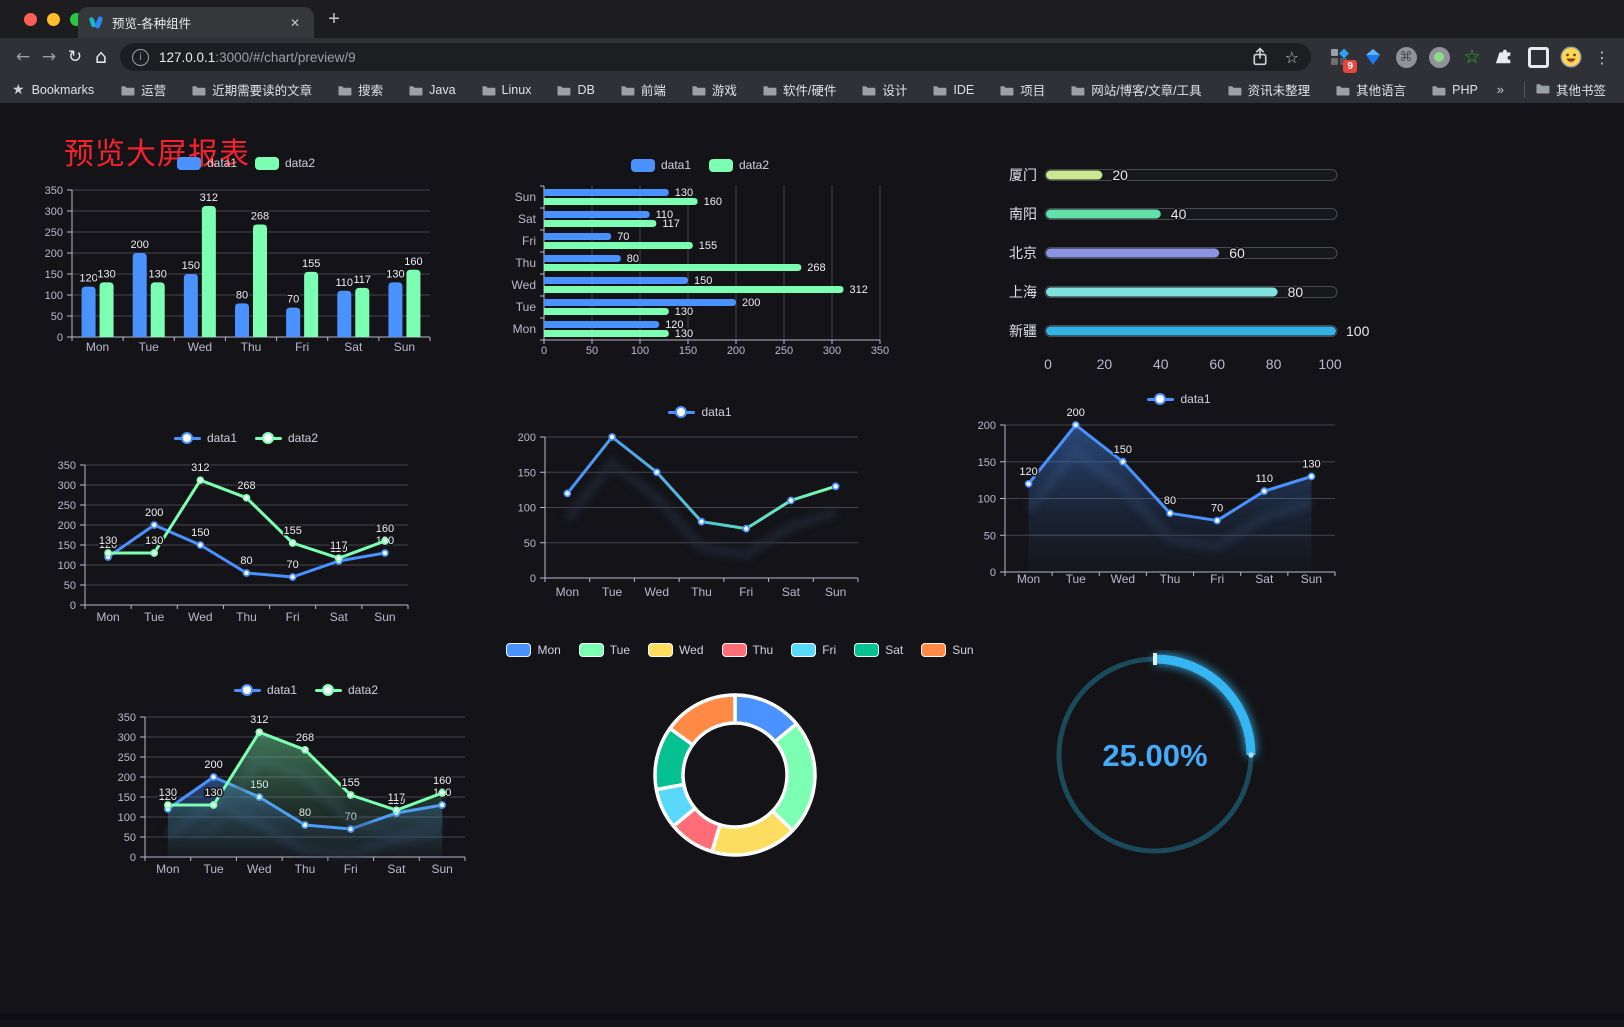  What do you see at coordinates (653, 91) in the screenshot?
I see `bookmark-folder-label: 前端` at bounding box center [653, 91].